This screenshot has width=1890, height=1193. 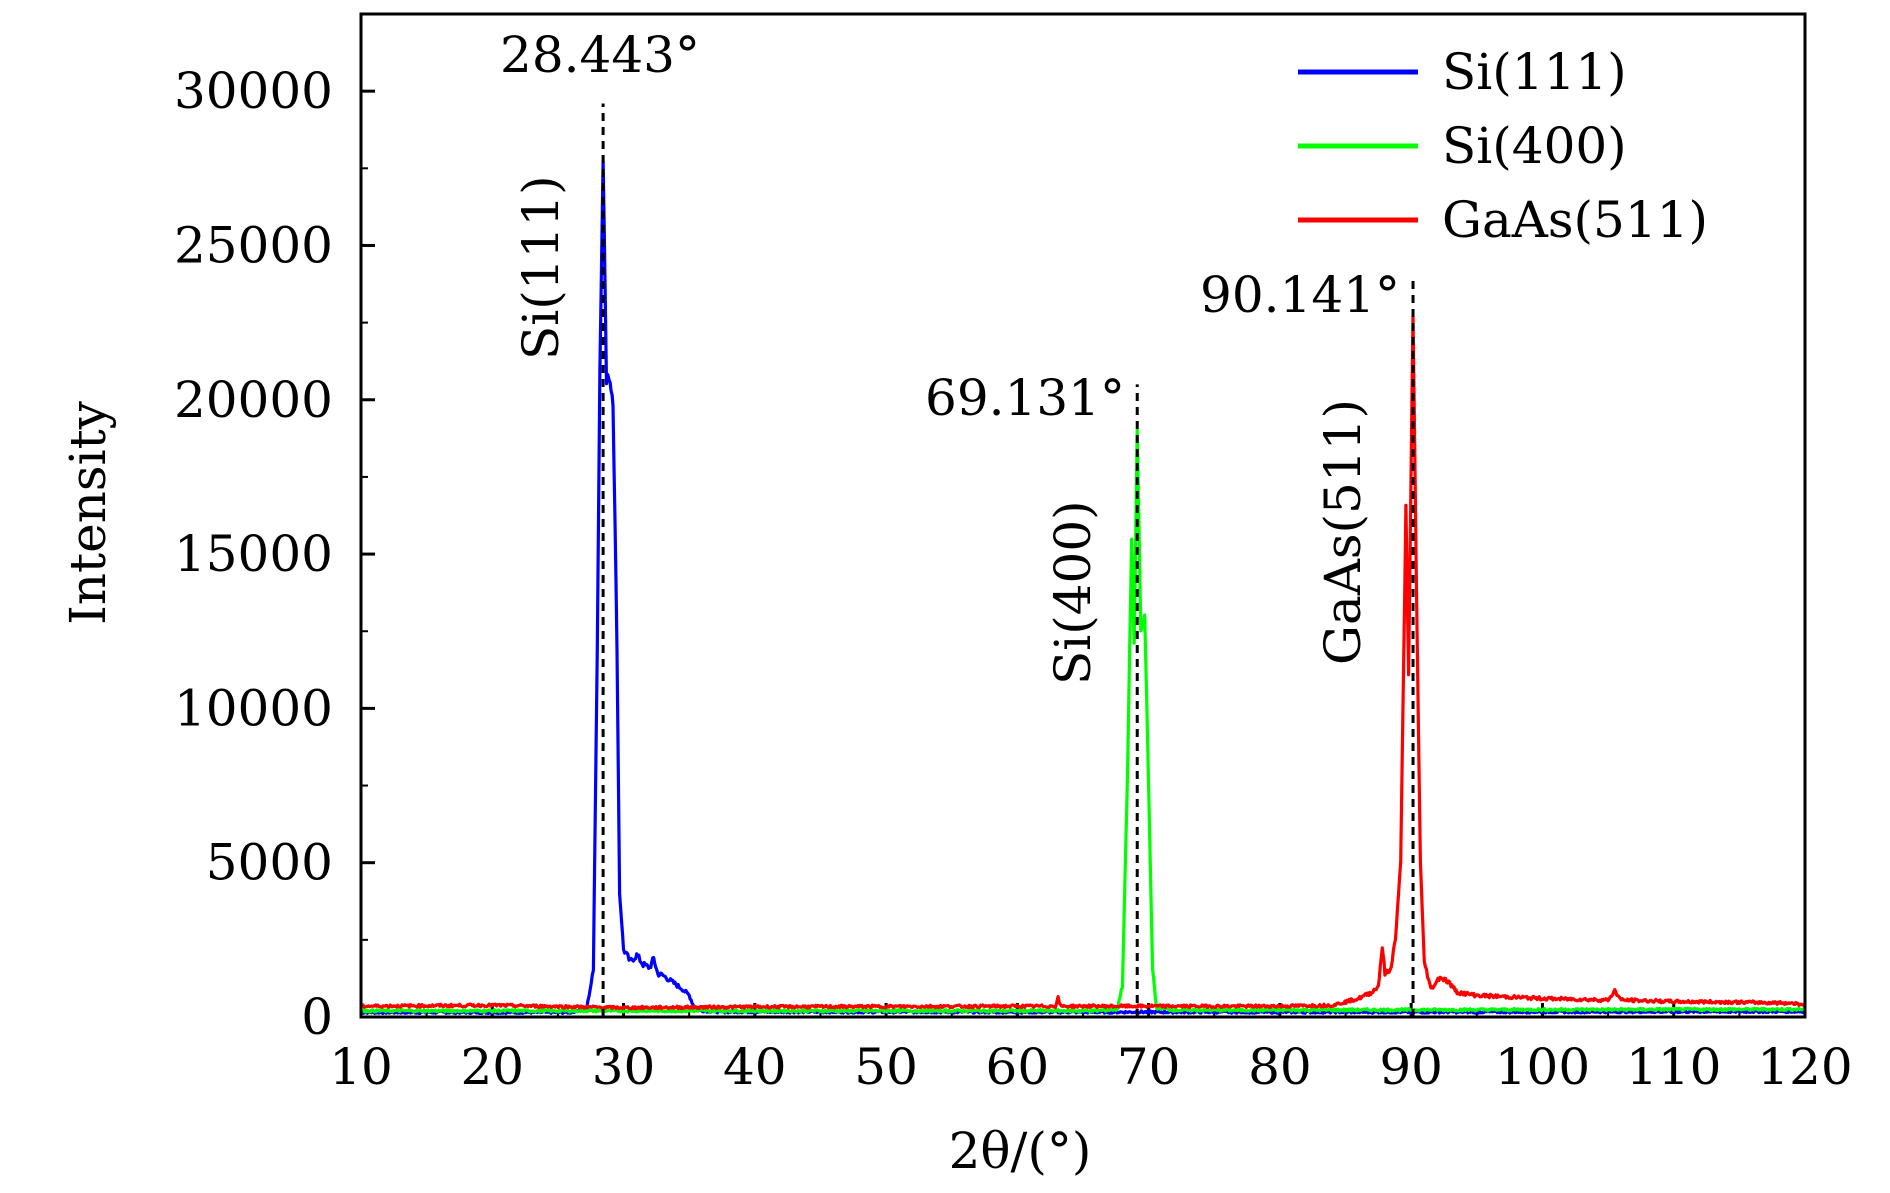 What do you see at coordinates (1025, 398) in the screenshot?
I see `annot-69131: 69.131°` at bounding box center [1025, 398].